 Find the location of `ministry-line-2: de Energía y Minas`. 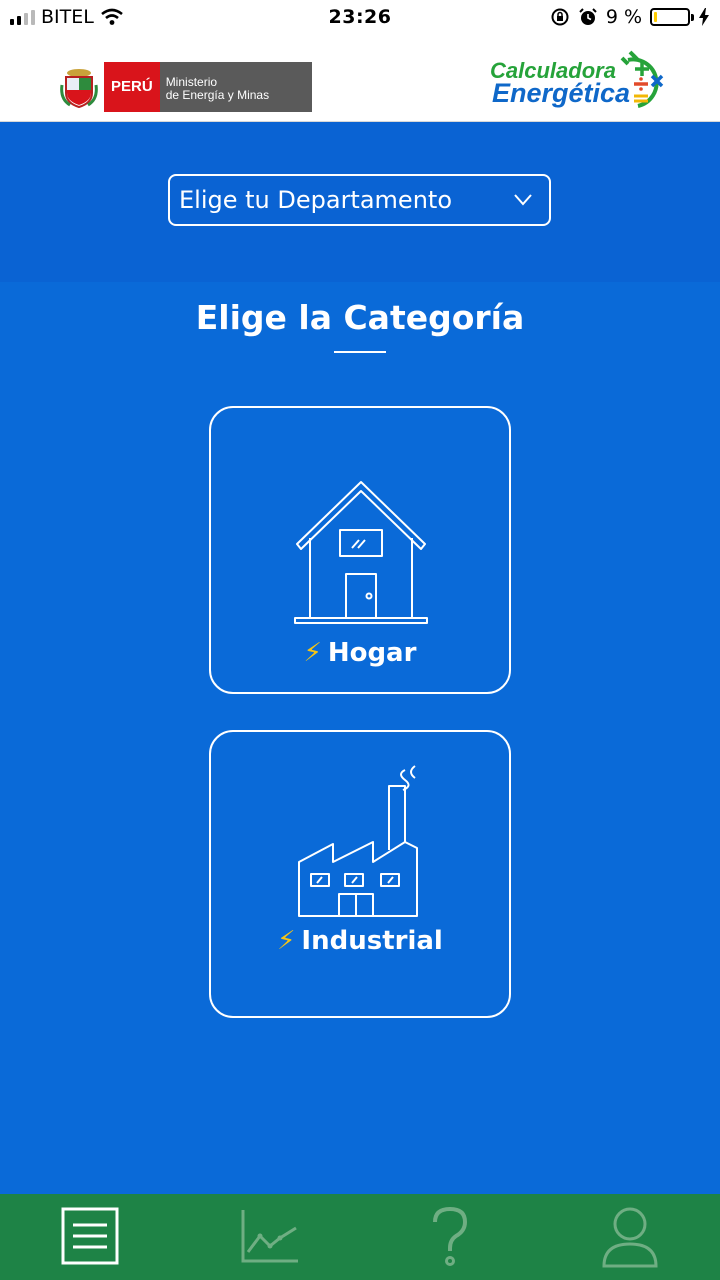

ministry-line-2: de Energía y Minas is located at coordinates (217, 95).